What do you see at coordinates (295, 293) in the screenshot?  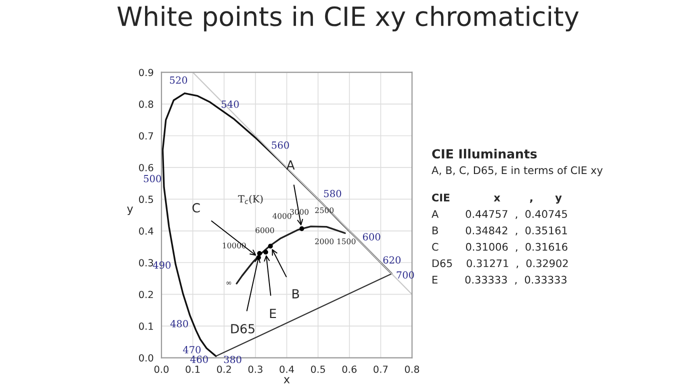 I see `annotation: B` at bounding box center [295, 293].